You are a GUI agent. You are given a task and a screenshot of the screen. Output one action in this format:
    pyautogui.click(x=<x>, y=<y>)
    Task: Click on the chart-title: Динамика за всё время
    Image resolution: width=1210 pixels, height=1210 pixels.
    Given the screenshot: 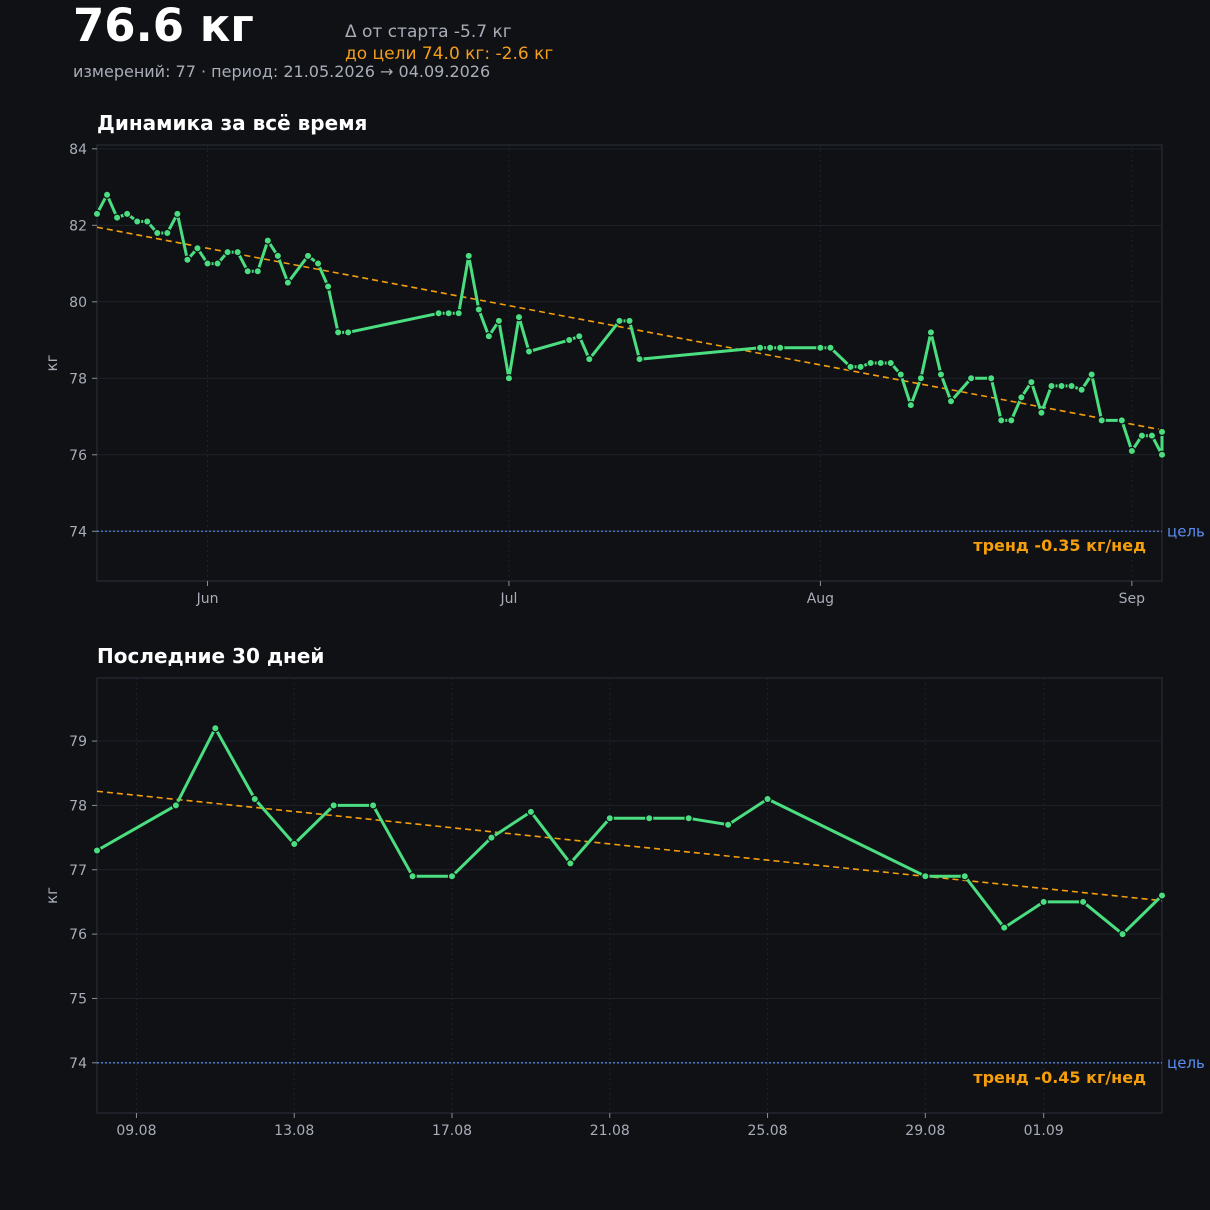 What is the action you would take?
    pyautogui.click(x=232, y=123)
    